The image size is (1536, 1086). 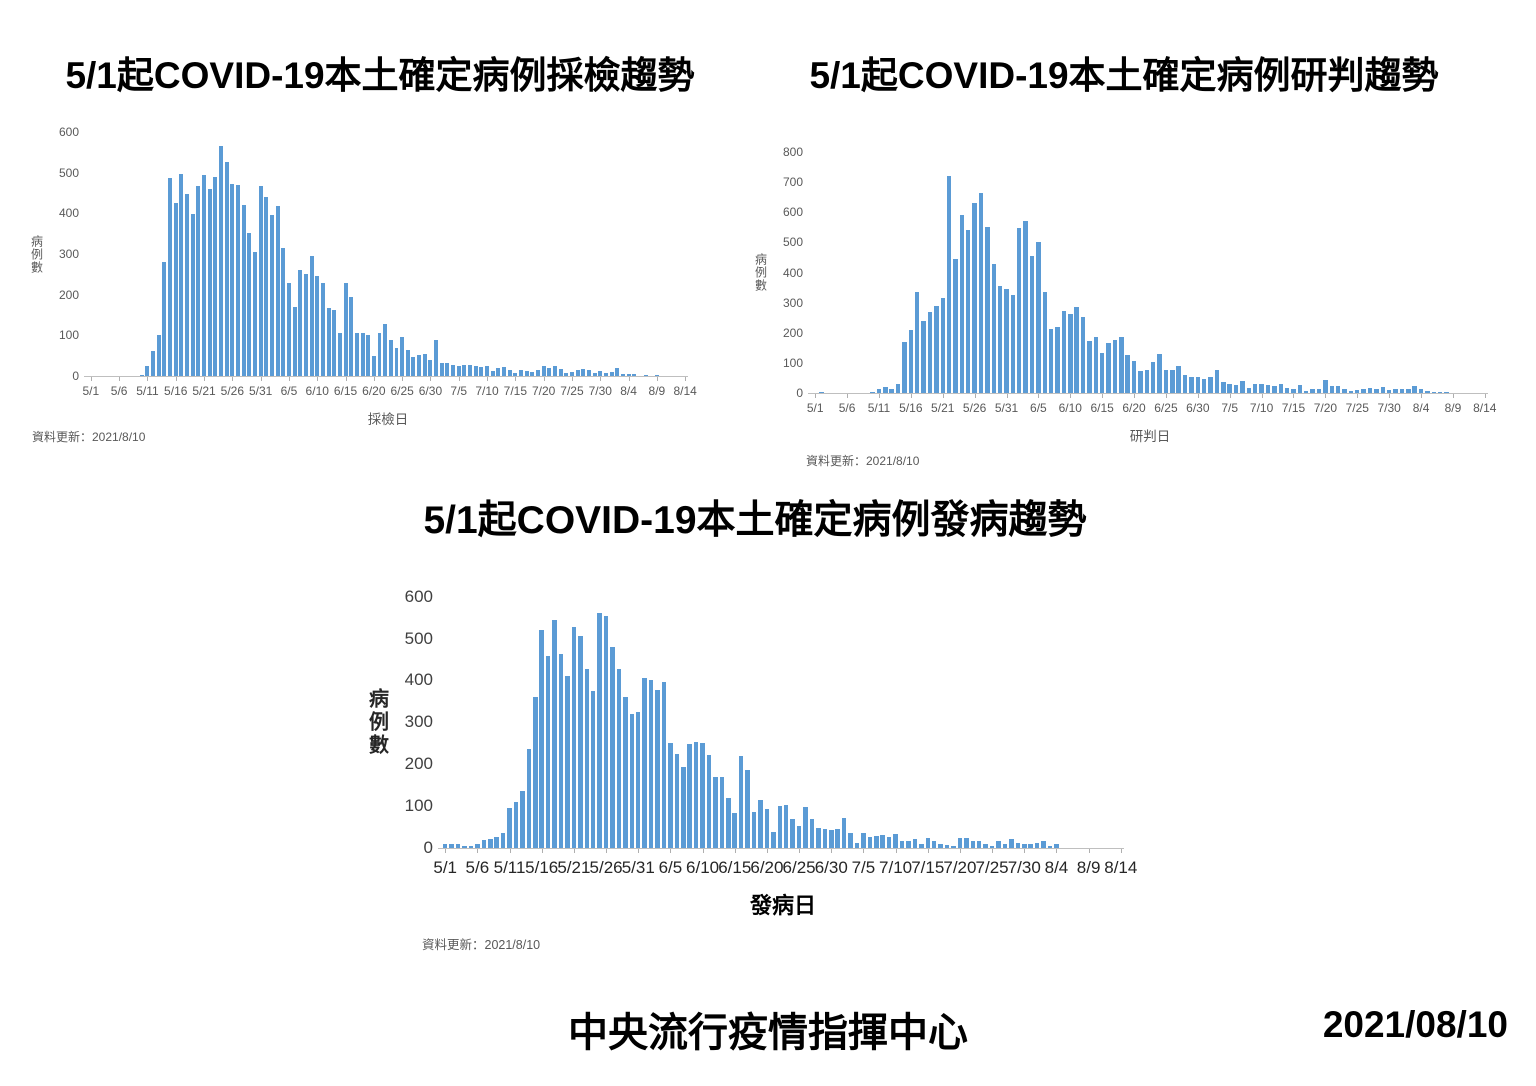 What do you see at coordinates (1121, 365) in the screenshot?
I see `bar-6/18` at bounding box center [1121, 365].